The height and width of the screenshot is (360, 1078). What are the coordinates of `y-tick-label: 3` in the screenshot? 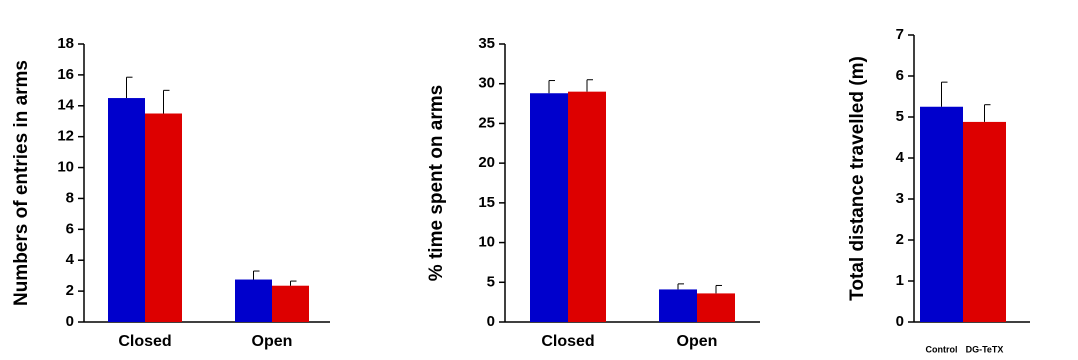 It's located at (900, 198).